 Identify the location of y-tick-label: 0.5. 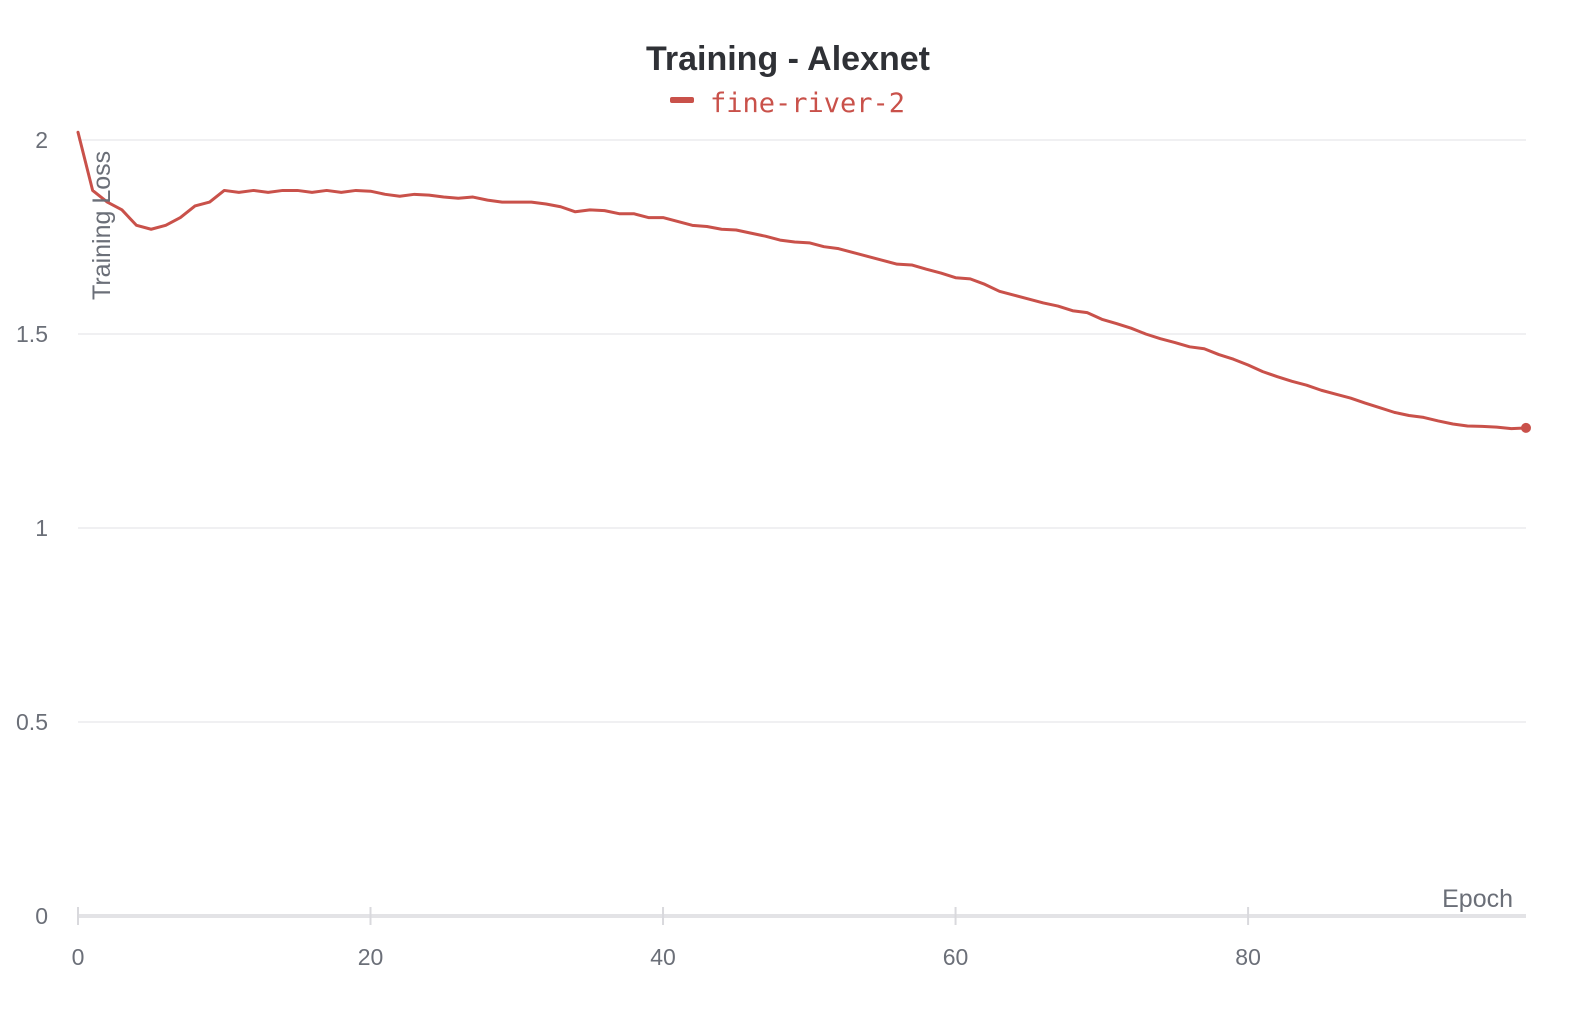
(32, 722).